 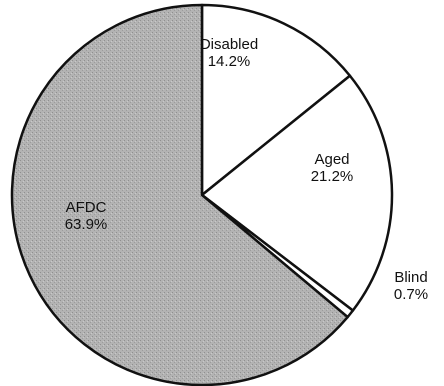 I want to click on slice-value-aged: 21.2%, so click(x=332, y=176).